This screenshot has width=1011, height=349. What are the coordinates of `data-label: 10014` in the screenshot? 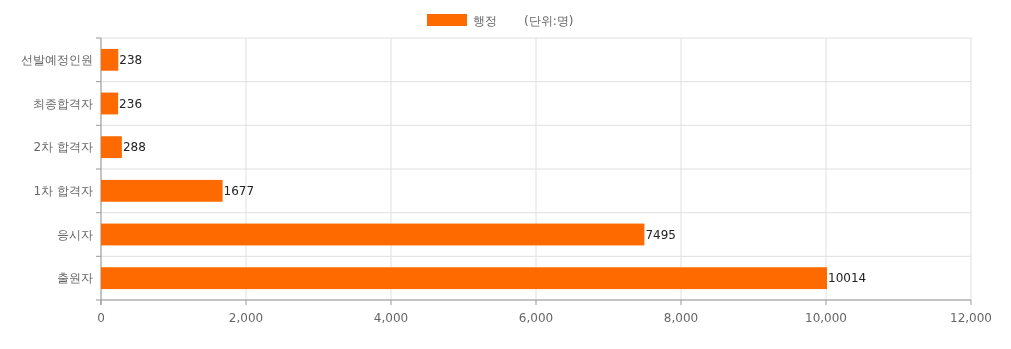 It's located at (847, 278).